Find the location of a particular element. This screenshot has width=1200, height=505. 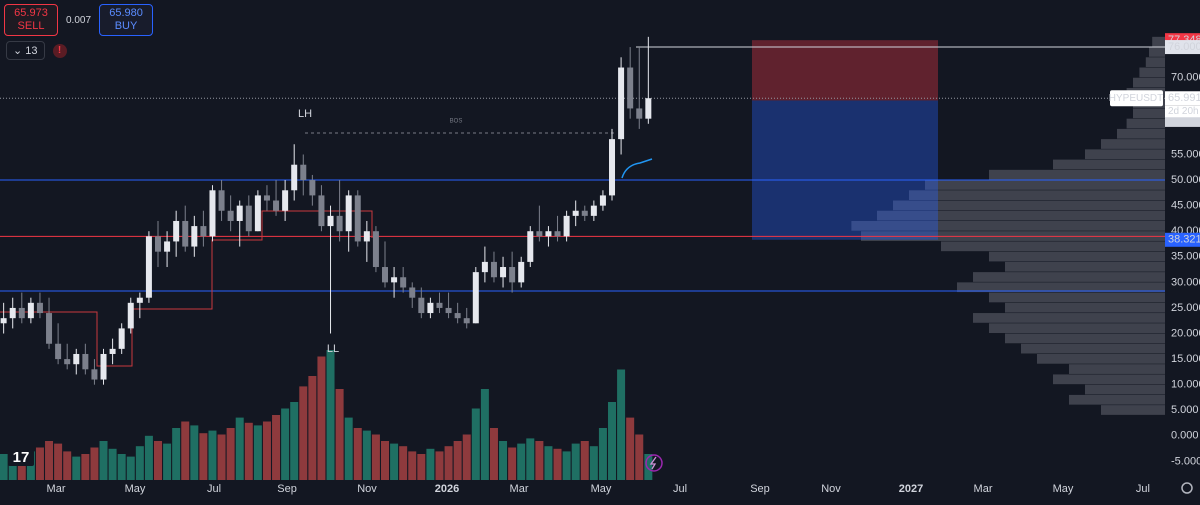

y-tick-label: 70.000 is located at coordinates (1185, 78).